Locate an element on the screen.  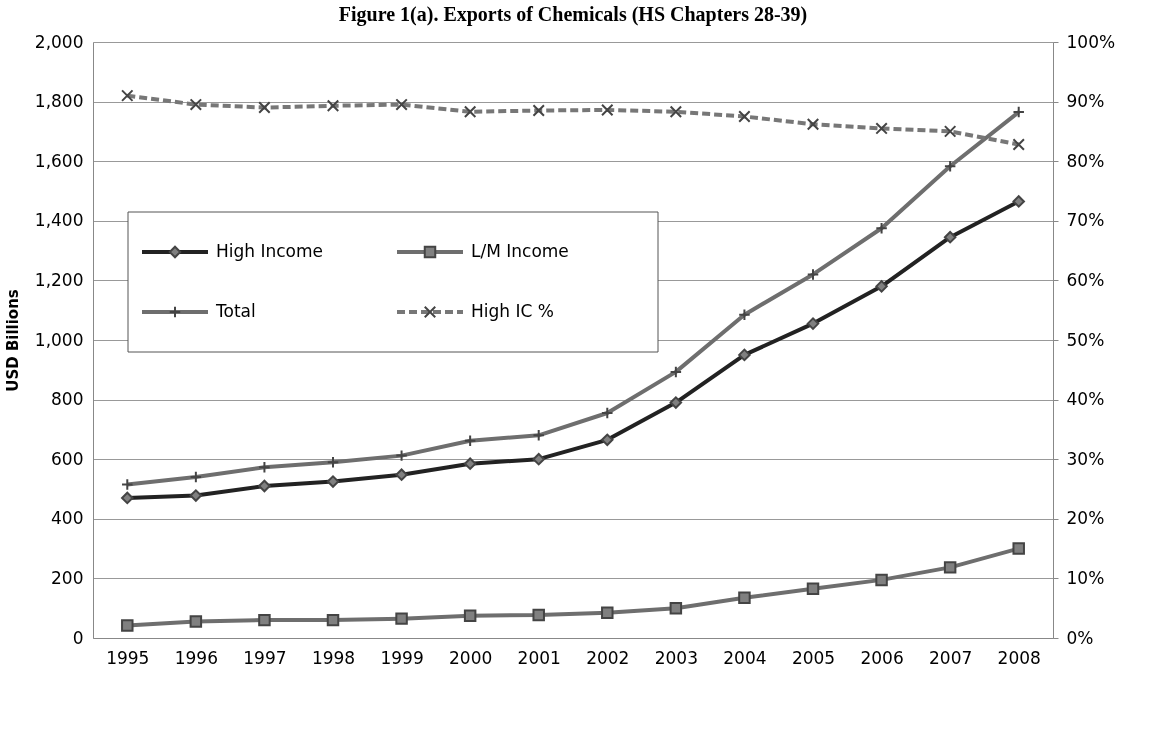
x-tick-label: 2007 is located at coordinates (951, 657).